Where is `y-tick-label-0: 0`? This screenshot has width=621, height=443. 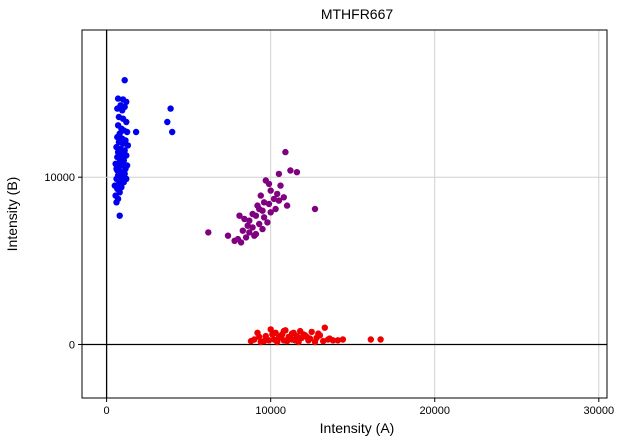
y-tick-label-0: 0 is located at coordinates (72, 345).